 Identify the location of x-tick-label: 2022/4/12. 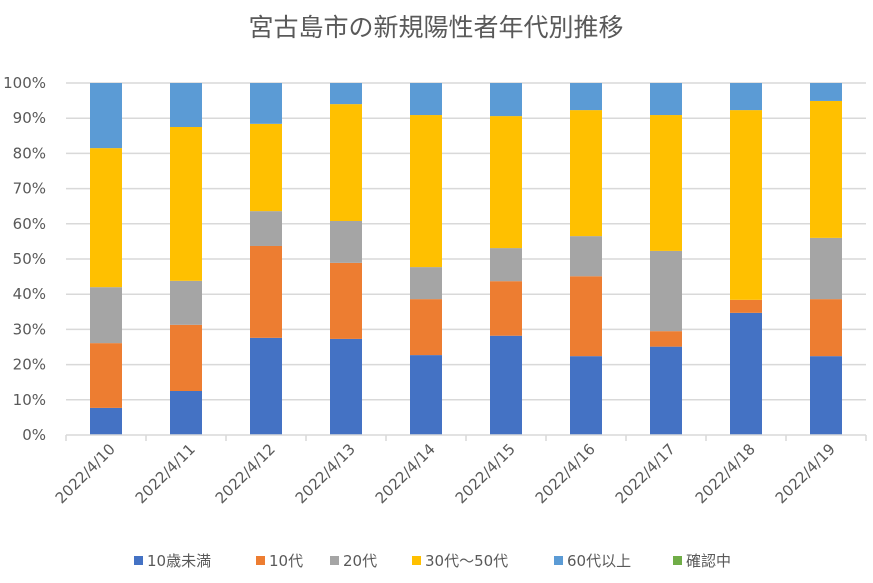
(245, 473).